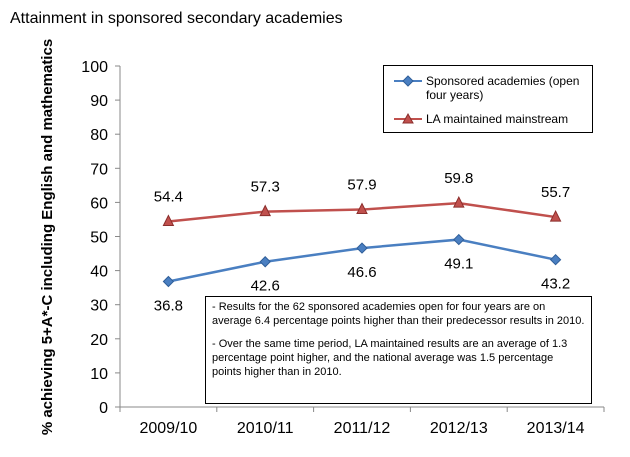 The image size is (630, 457). Describe the element at coordinates (408, 81) in the screenshot. I see `legend-swatch-sponsored` at that location.